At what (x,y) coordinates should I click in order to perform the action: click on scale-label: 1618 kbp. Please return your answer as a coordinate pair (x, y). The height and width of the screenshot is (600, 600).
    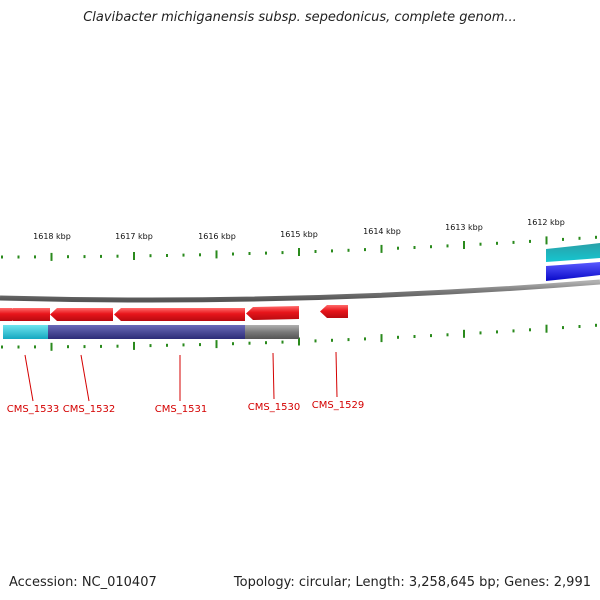
    Looking at the image, I should click on (52, 236).